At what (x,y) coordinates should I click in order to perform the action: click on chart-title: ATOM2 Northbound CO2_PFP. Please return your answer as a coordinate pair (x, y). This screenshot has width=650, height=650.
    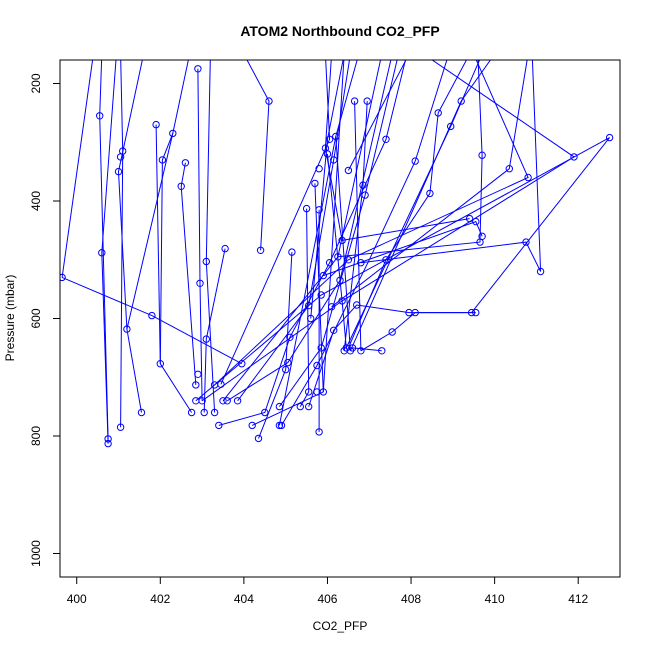
    Looking at the image, I should click on (339, 31).